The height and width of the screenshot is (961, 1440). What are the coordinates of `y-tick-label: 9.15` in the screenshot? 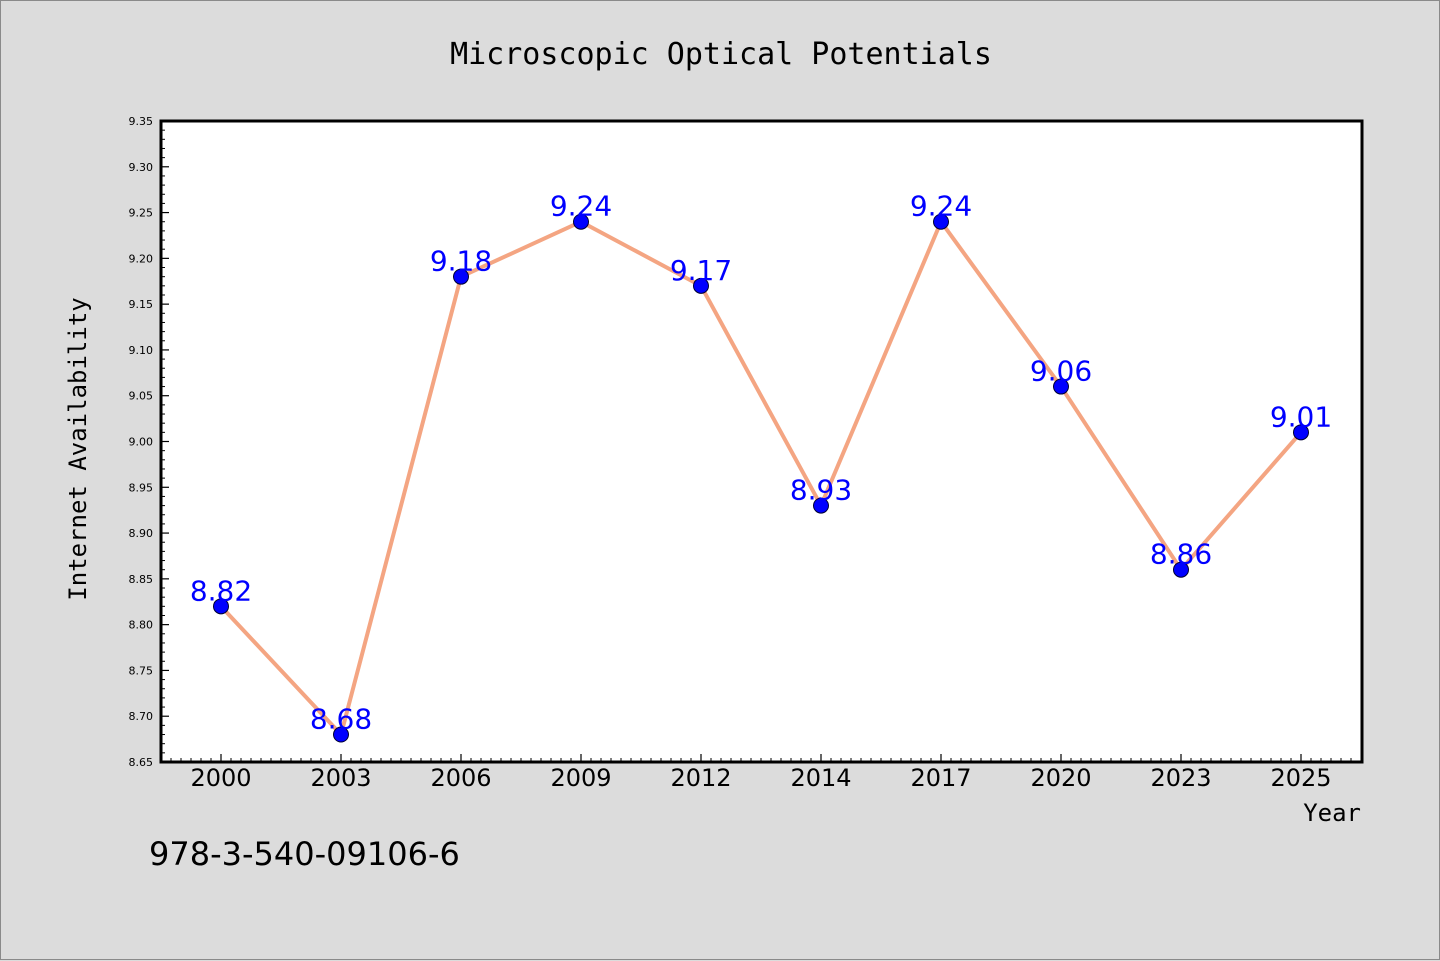 It's located at (141, 304).